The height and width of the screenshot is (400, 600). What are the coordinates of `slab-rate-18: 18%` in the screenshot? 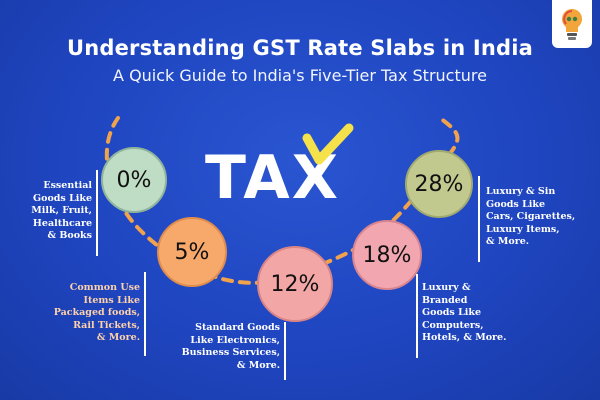 It's located at (387, 255).